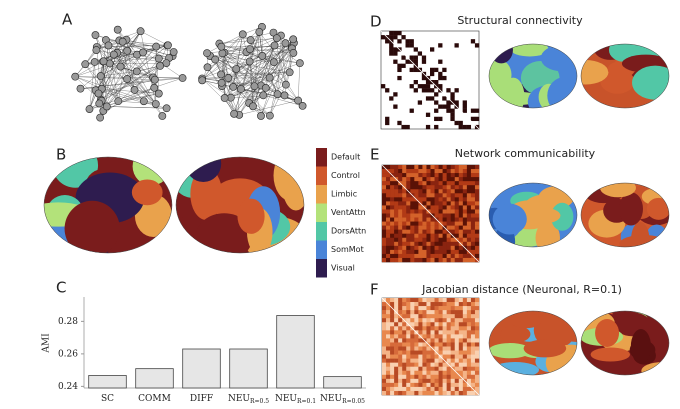  Describe the element at coordinates (376, 22) in the screenshot. I see `panel-label: D` at that location.